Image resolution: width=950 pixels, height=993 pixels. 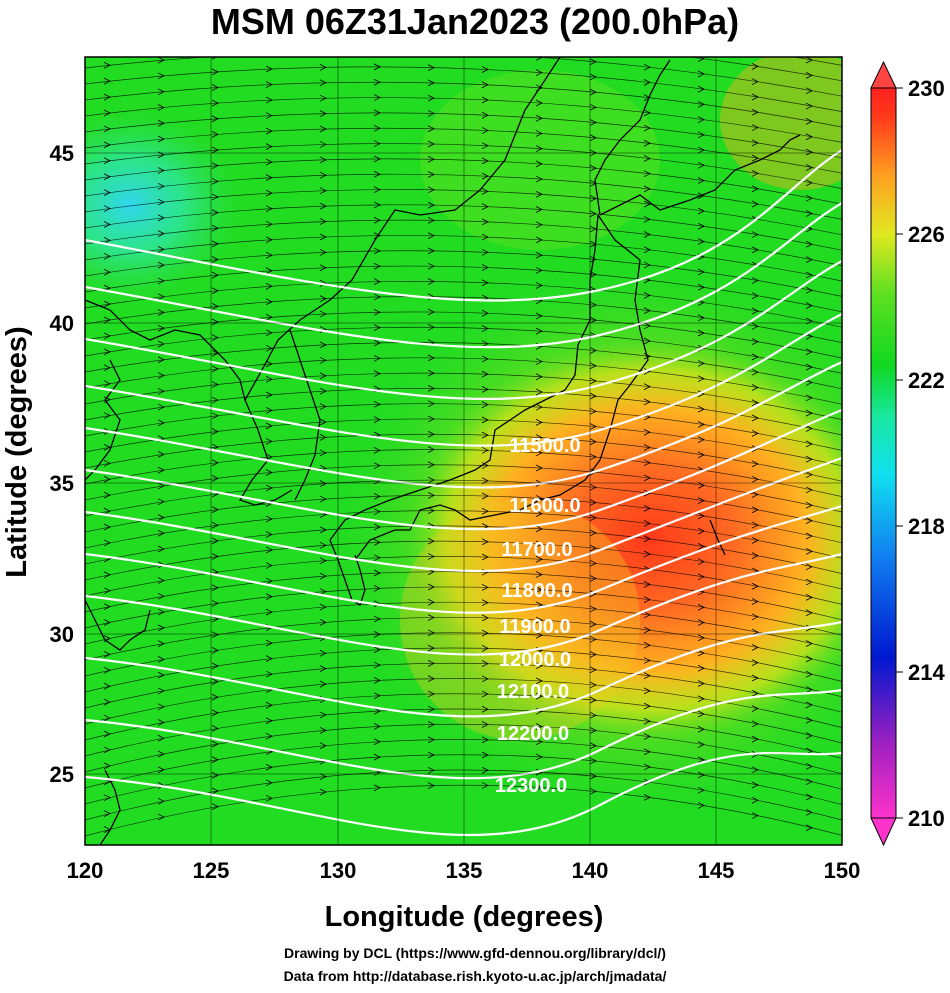 I want to click on colorbar-tick-label: 222, so click(x=926, y=380).